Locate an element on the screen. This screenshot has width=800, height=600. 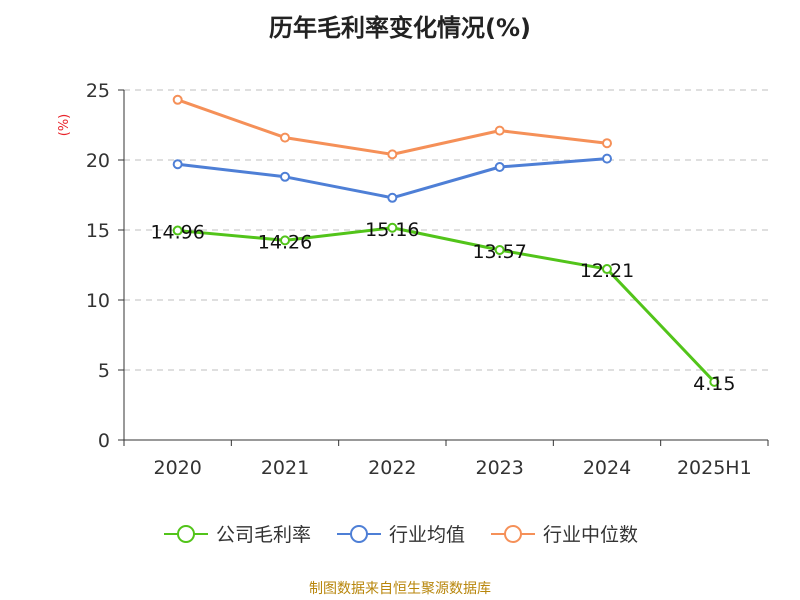
y-tick-label: 20 is located at coordinates (98, 161).